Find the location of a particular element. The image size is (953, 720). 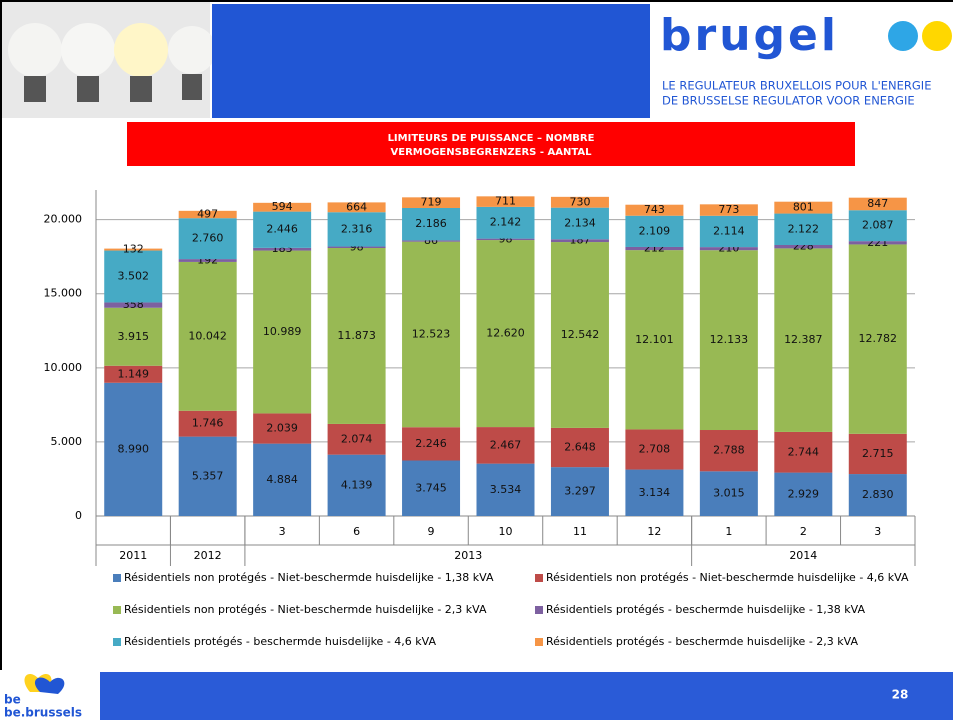

value-label: 773 is located at coordinates (728, 209).